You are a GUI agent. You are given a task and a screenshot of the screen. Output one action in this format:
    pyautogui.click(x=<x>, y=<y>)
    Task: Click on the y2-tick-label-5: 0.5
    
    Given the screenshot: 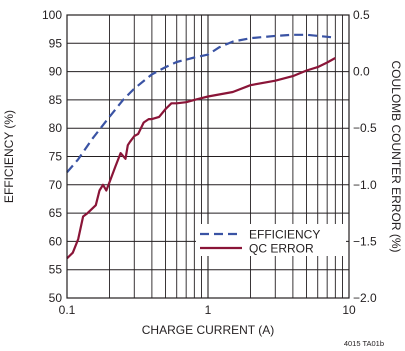 What is the action you would take?
    pyautogui.click(x=361, y=15)
    